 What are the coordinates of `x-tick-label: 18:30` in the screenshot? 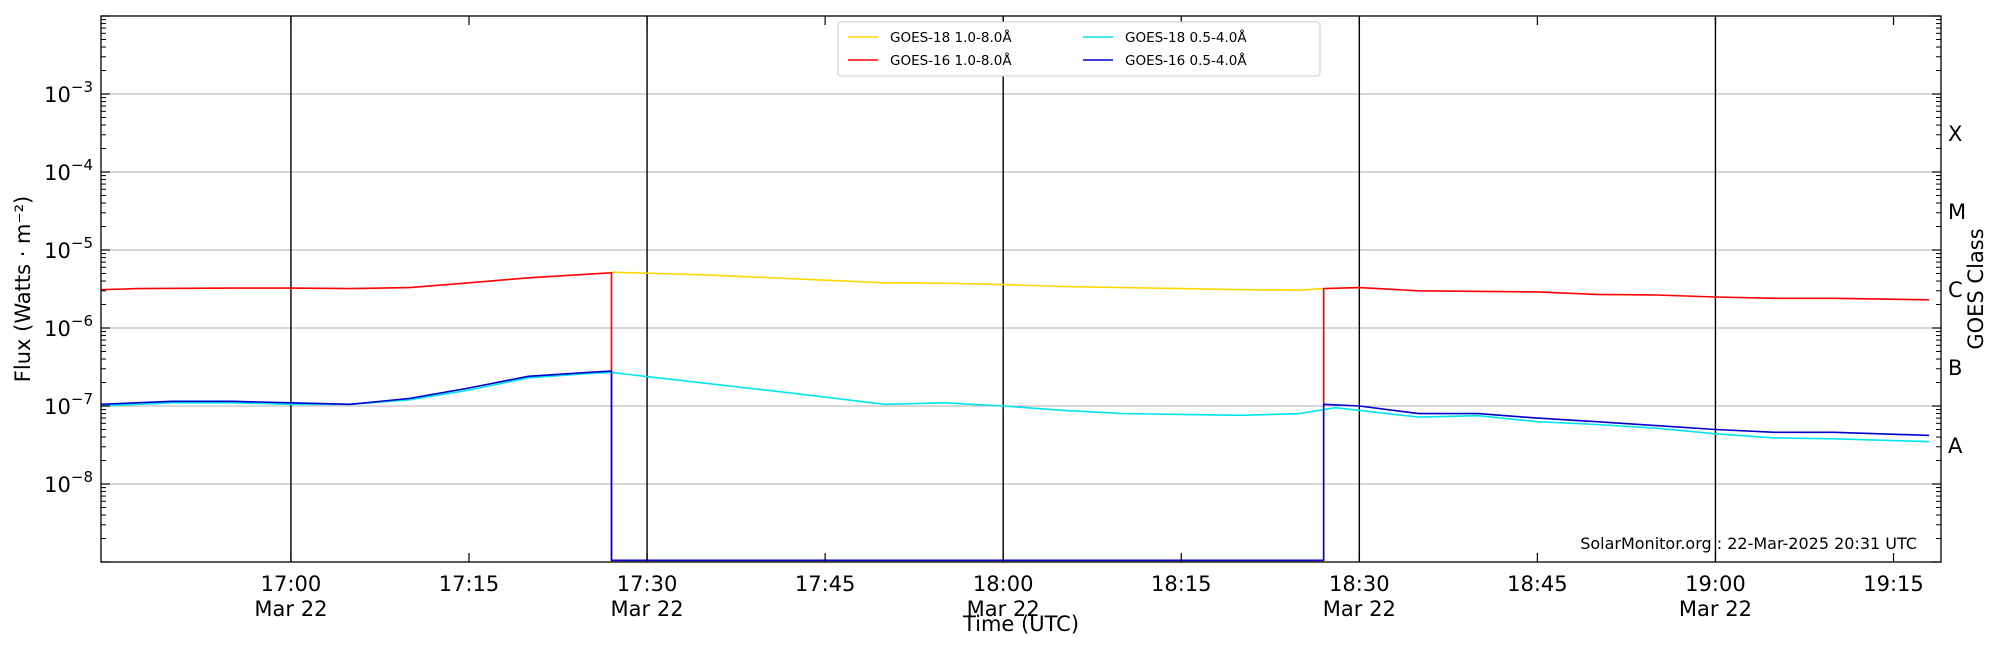 It's located at (1359, 584).